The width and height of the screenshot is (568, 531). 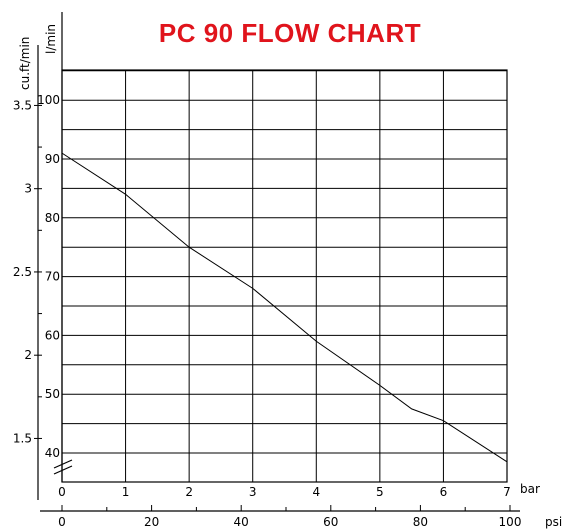 I want to click on cfm-tick-label: 1.5, so click(x=22, y=438).